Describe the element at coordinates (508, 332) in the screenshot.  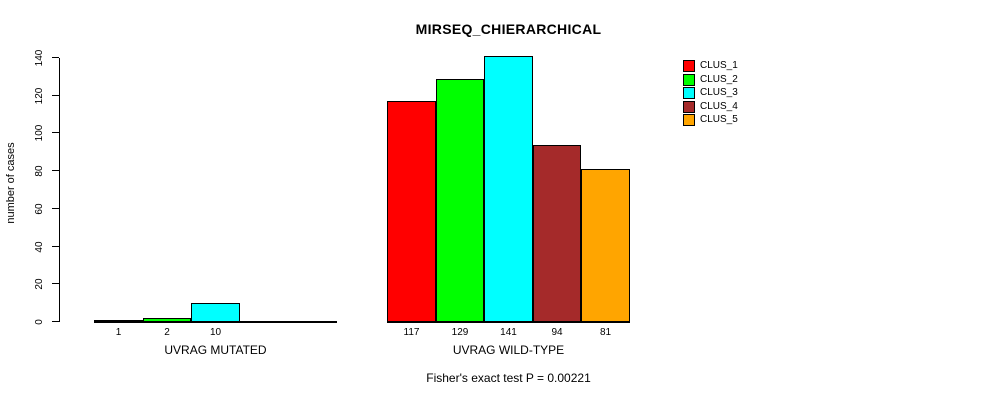
I see `bar-value-label: 141` at that location.